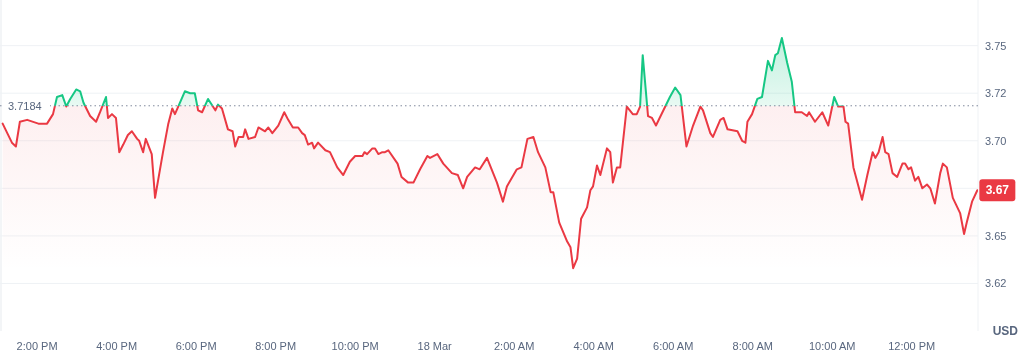  What do you see at coordinates (912, 346) in the screenshot?
I see `x-tick-label: 12:00 PM` at bounding box center [912, 346].